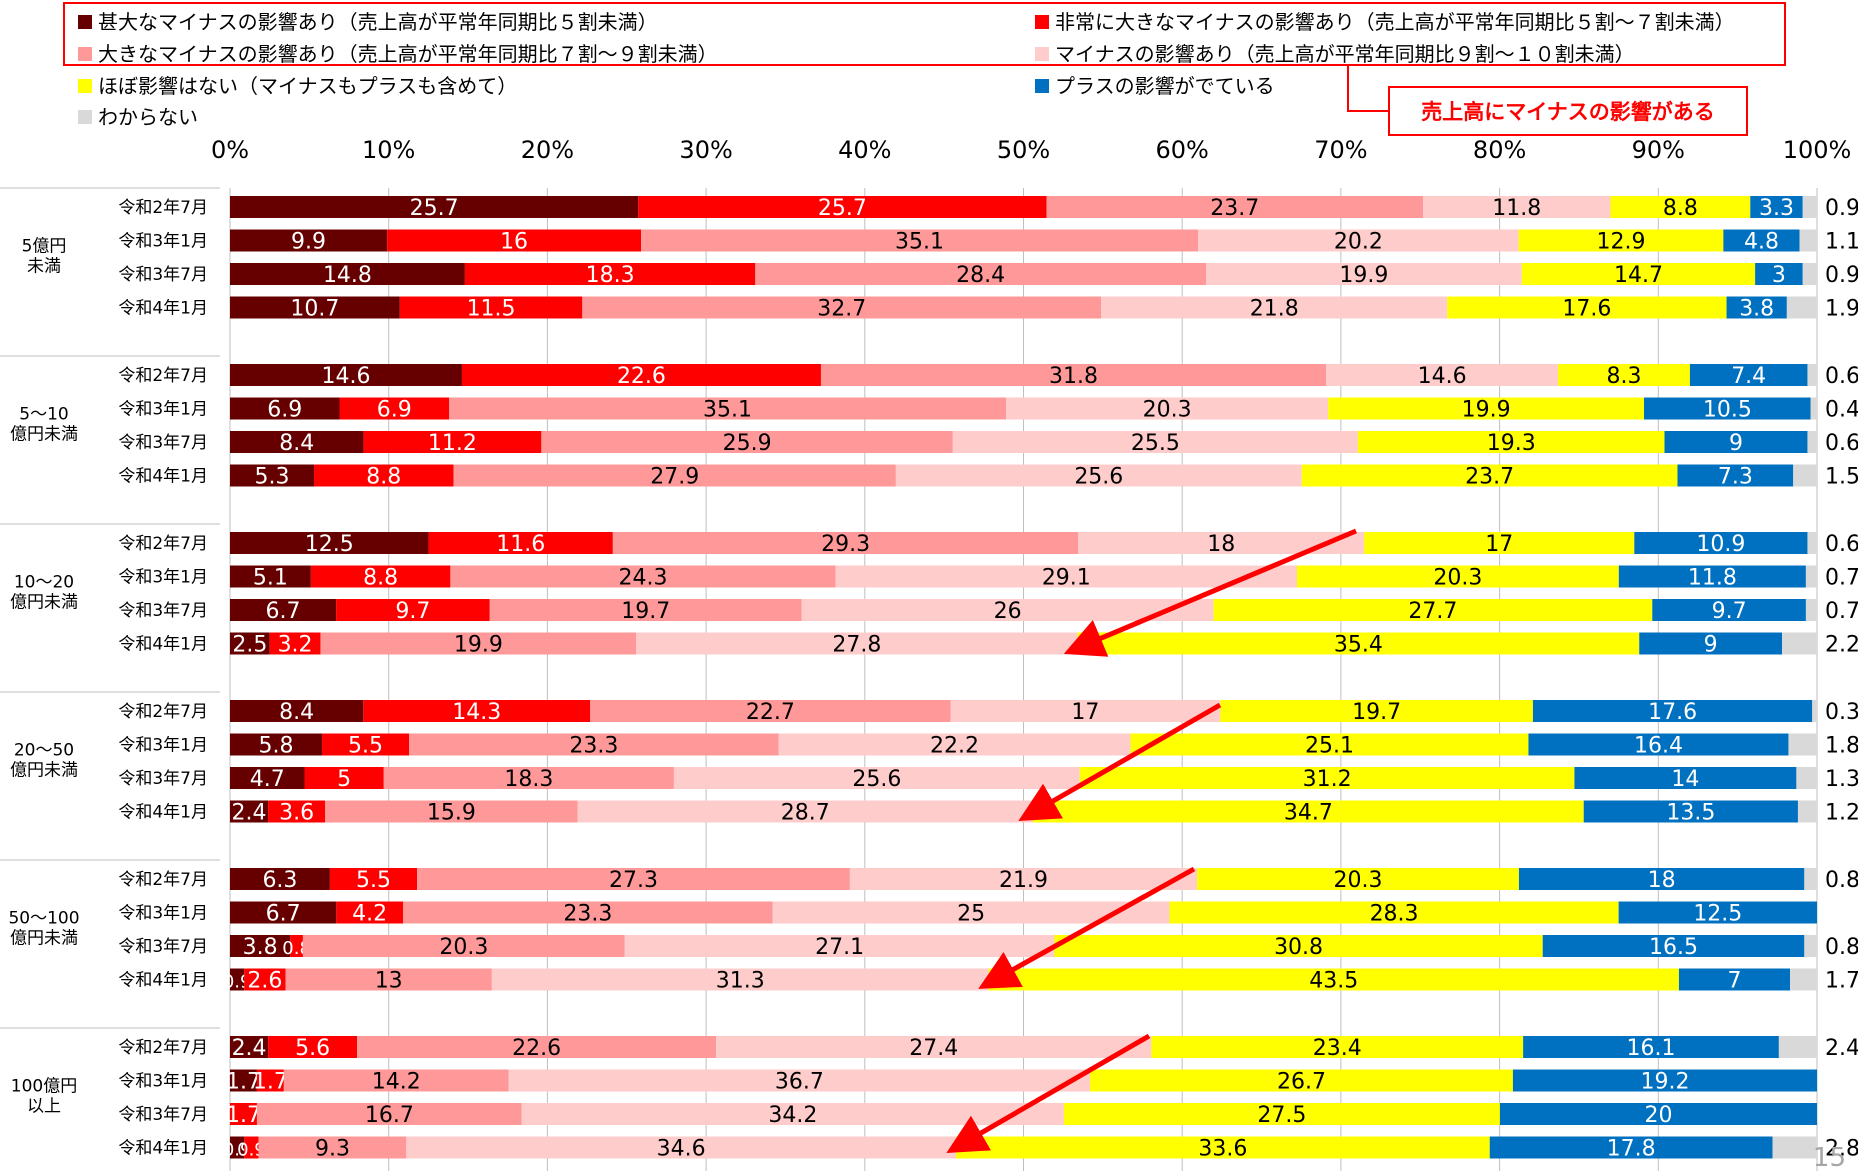  I want to click on group-label: 億円未満, so click(44, 602).